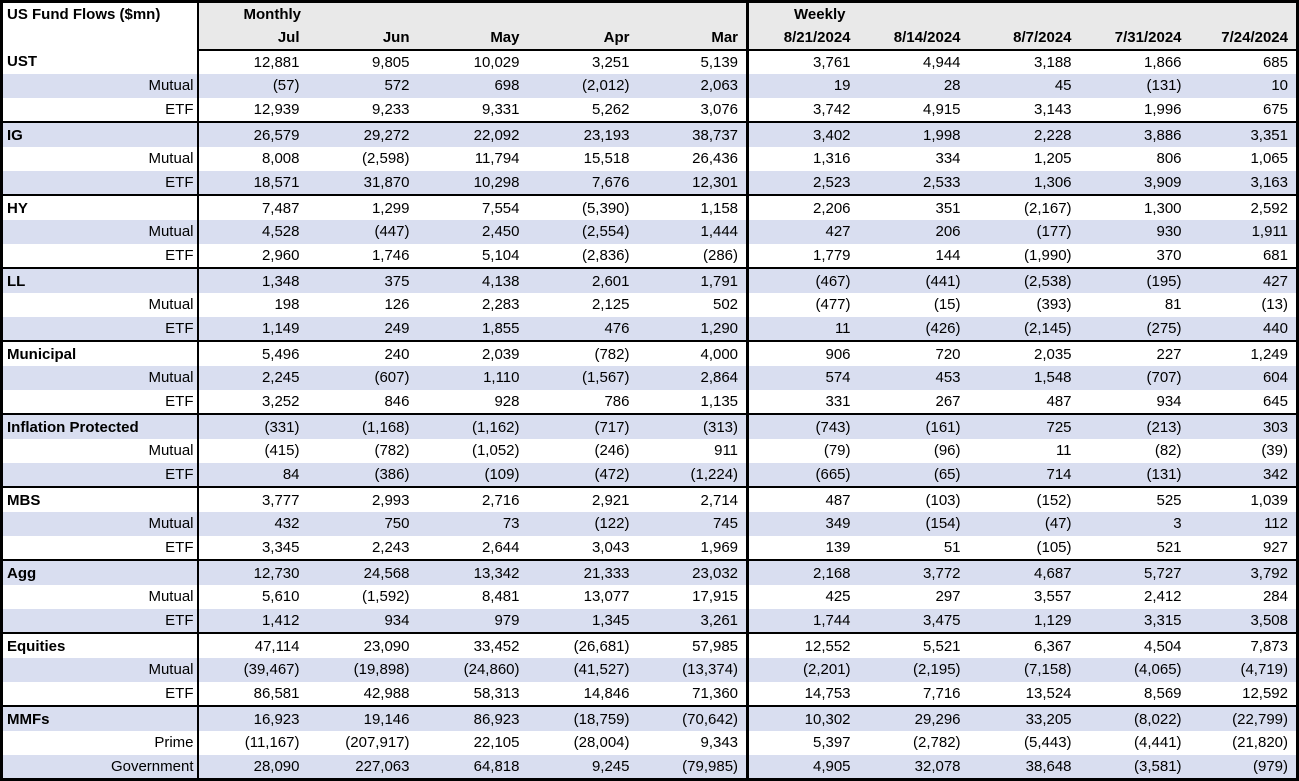 The height and width of the screenshot is (781, 1299). I want to click on value-cell: 714, so click(1024, 475).